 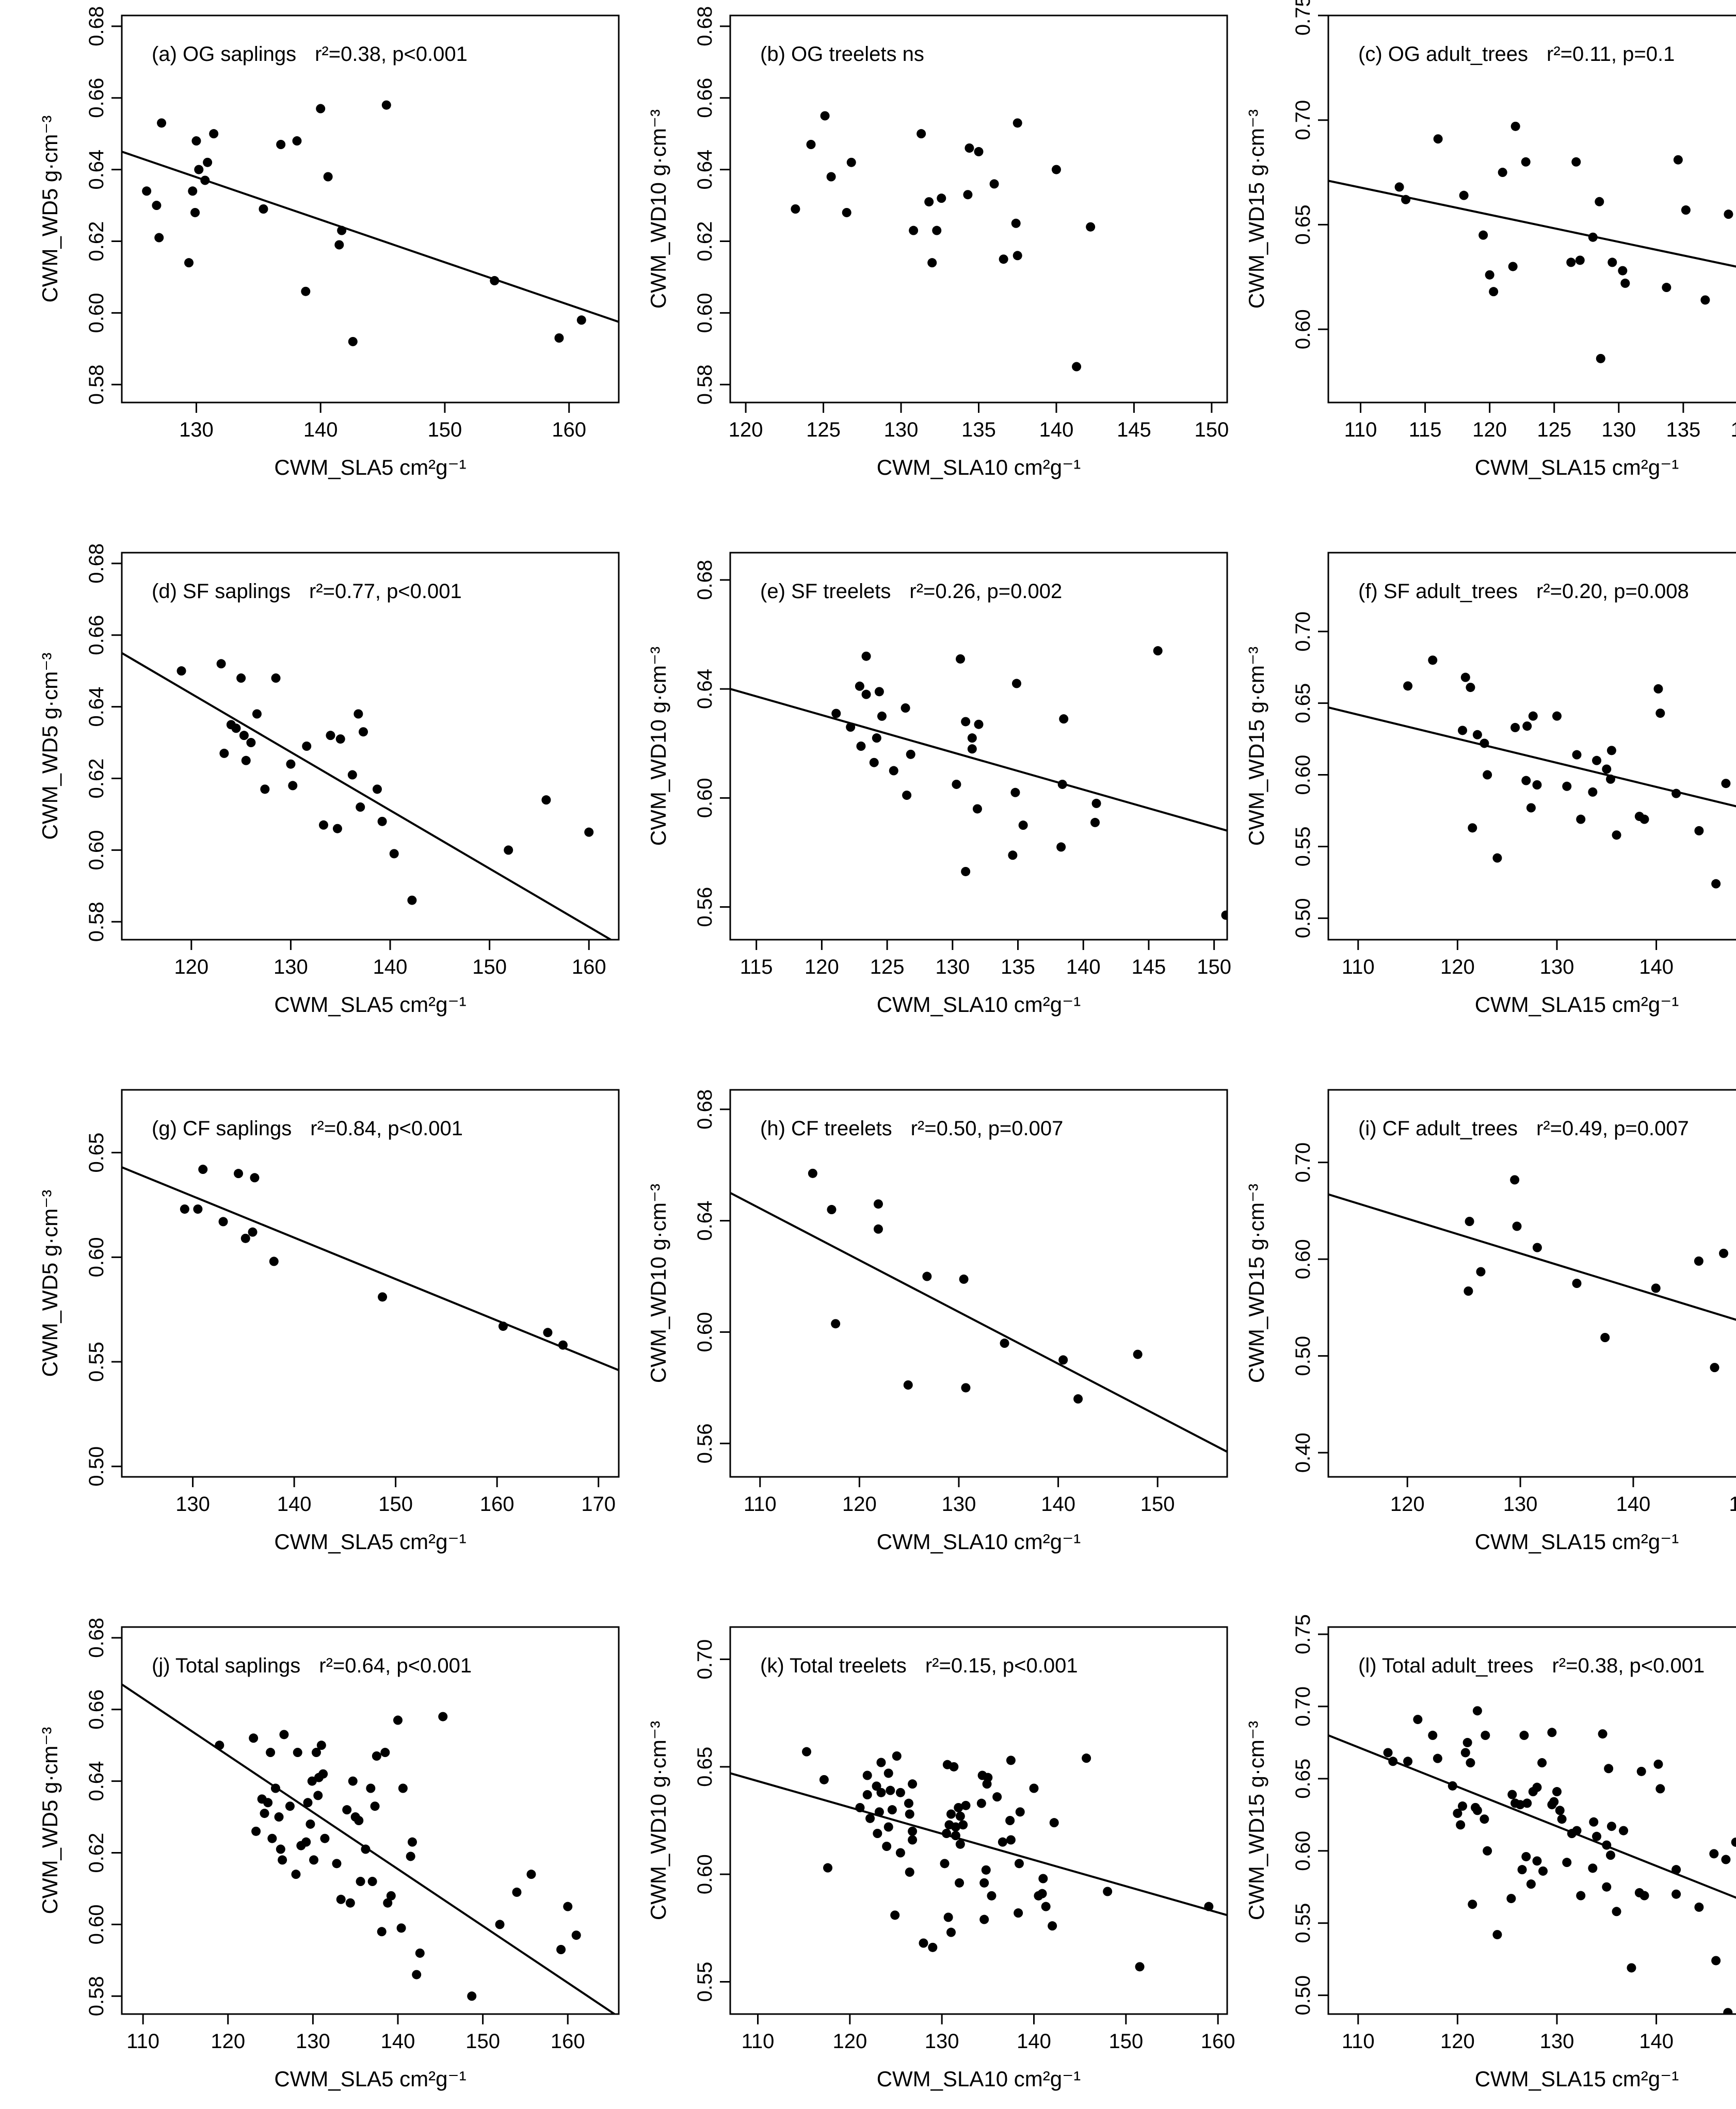 What do you see at coordinates (50, 746) in the screenshot?
I see `y-axis-label: CWM_WD5 g·cm⁻³` at bounding box center [50, 746].